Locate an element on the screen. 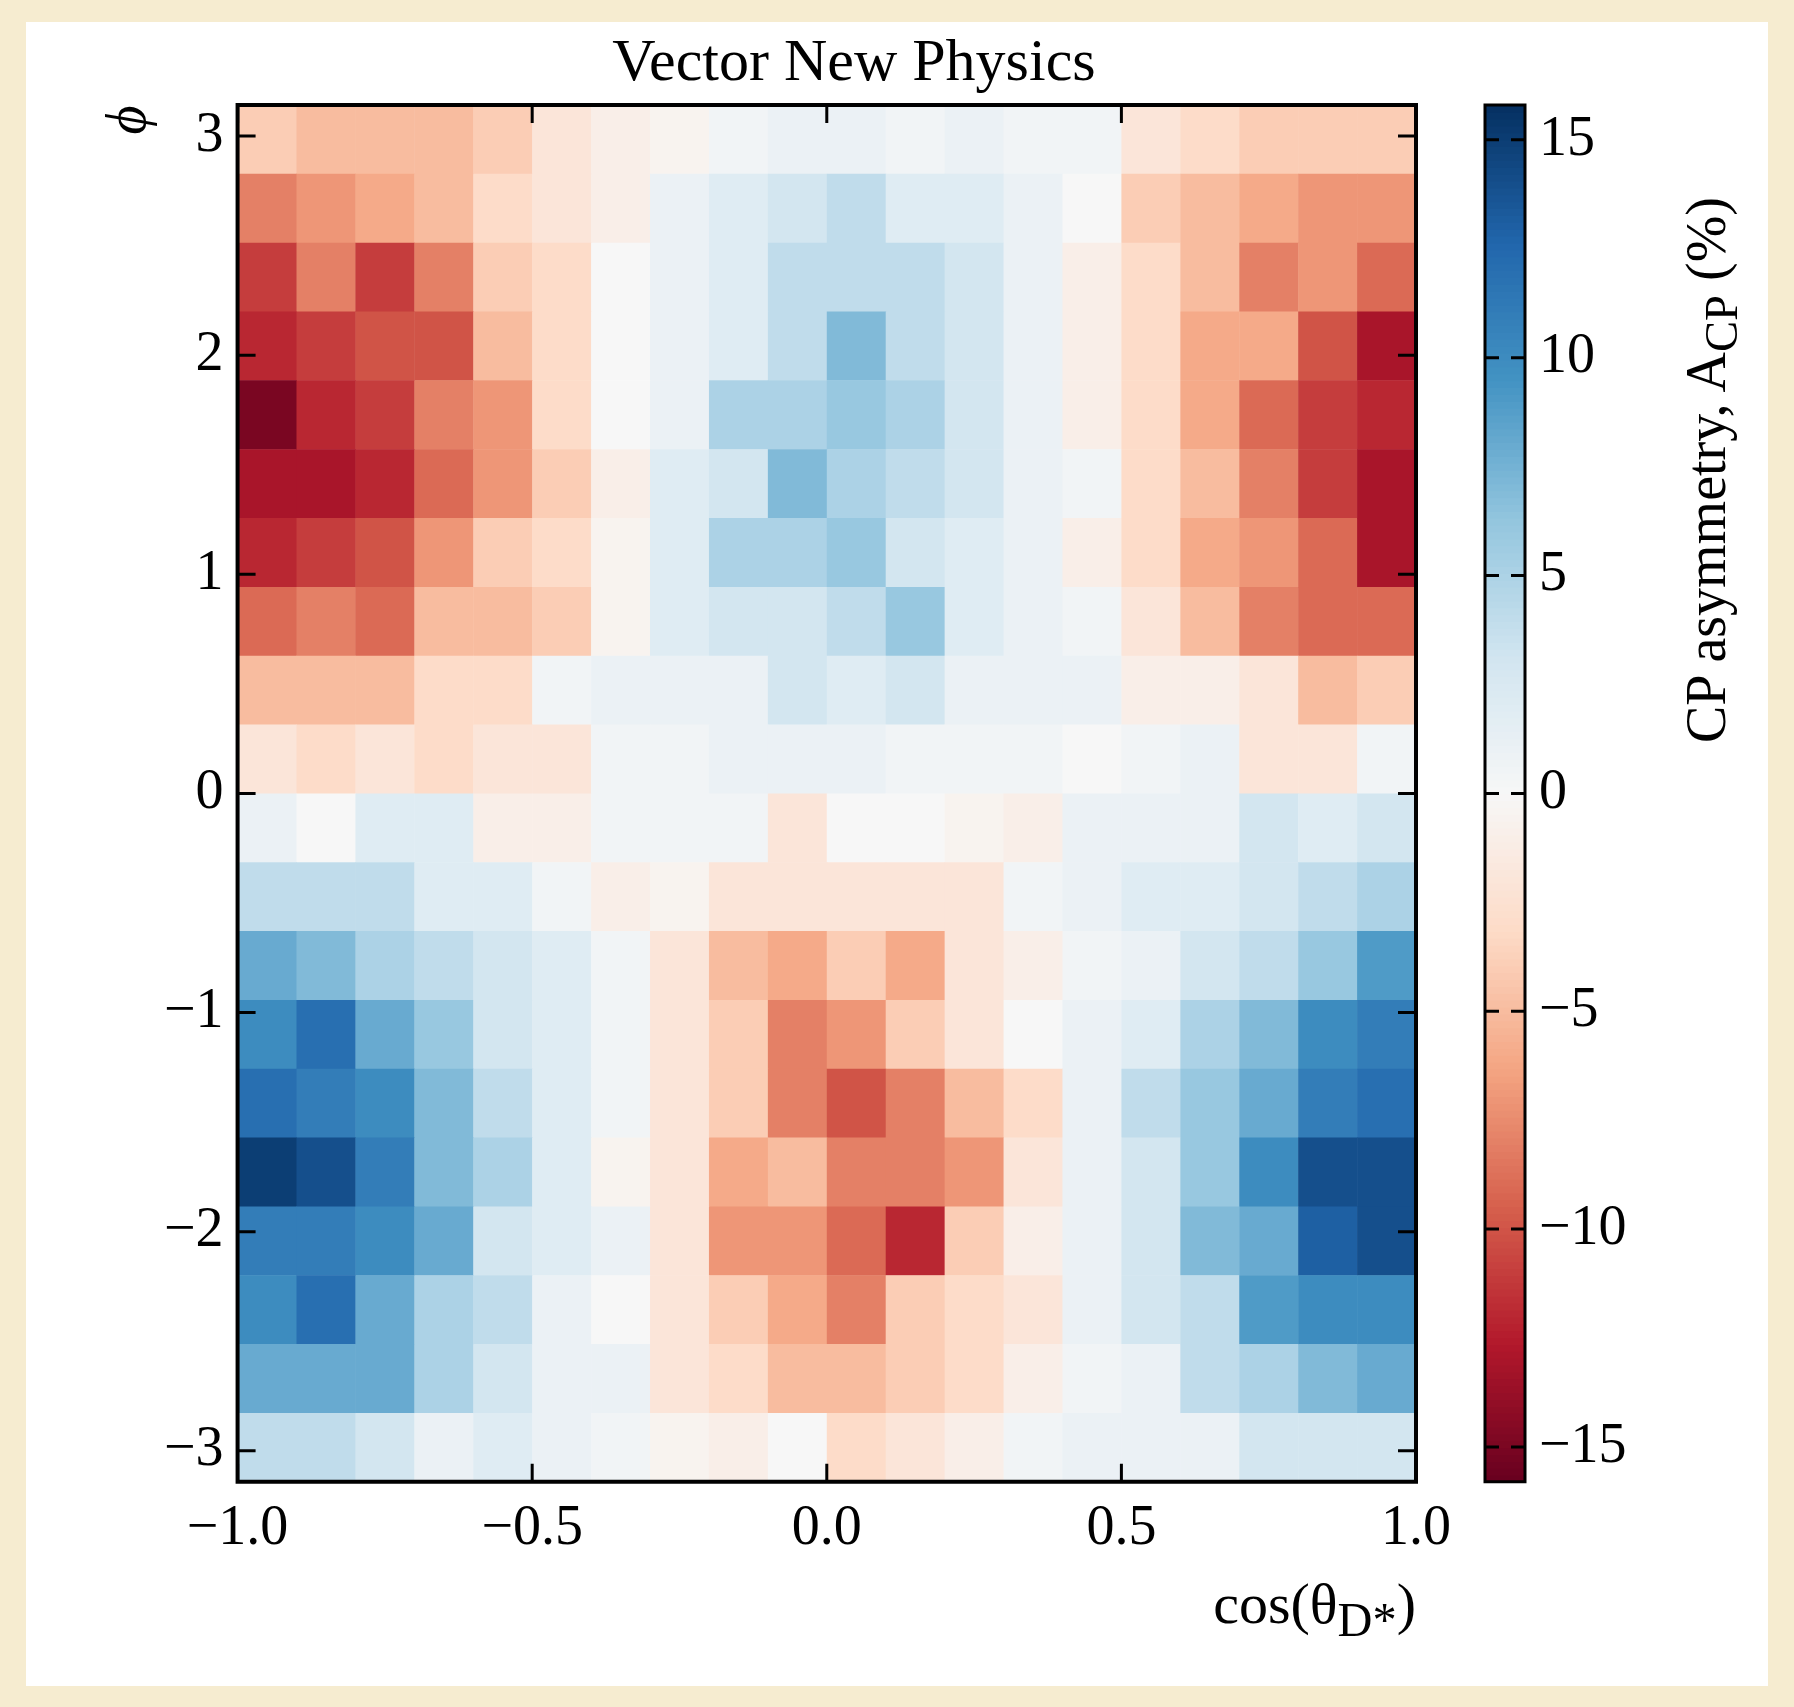  y-tick-label: 1 is located at coordinates (209, 569).